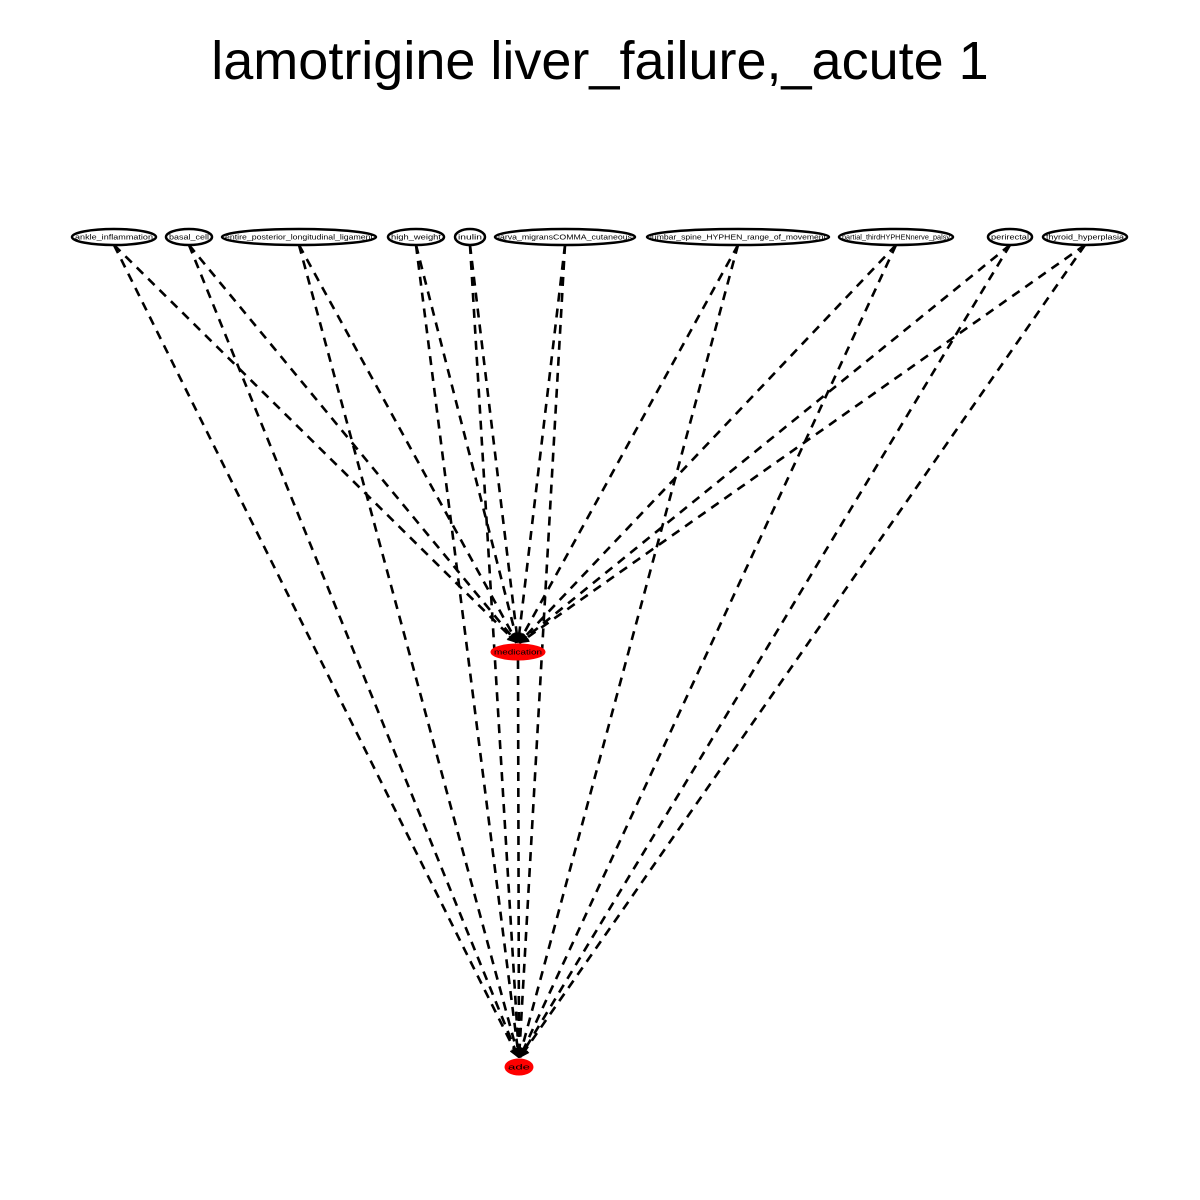  I want to click on node-ankle-inflammation: ankle_inflammation, so click(114, 237).